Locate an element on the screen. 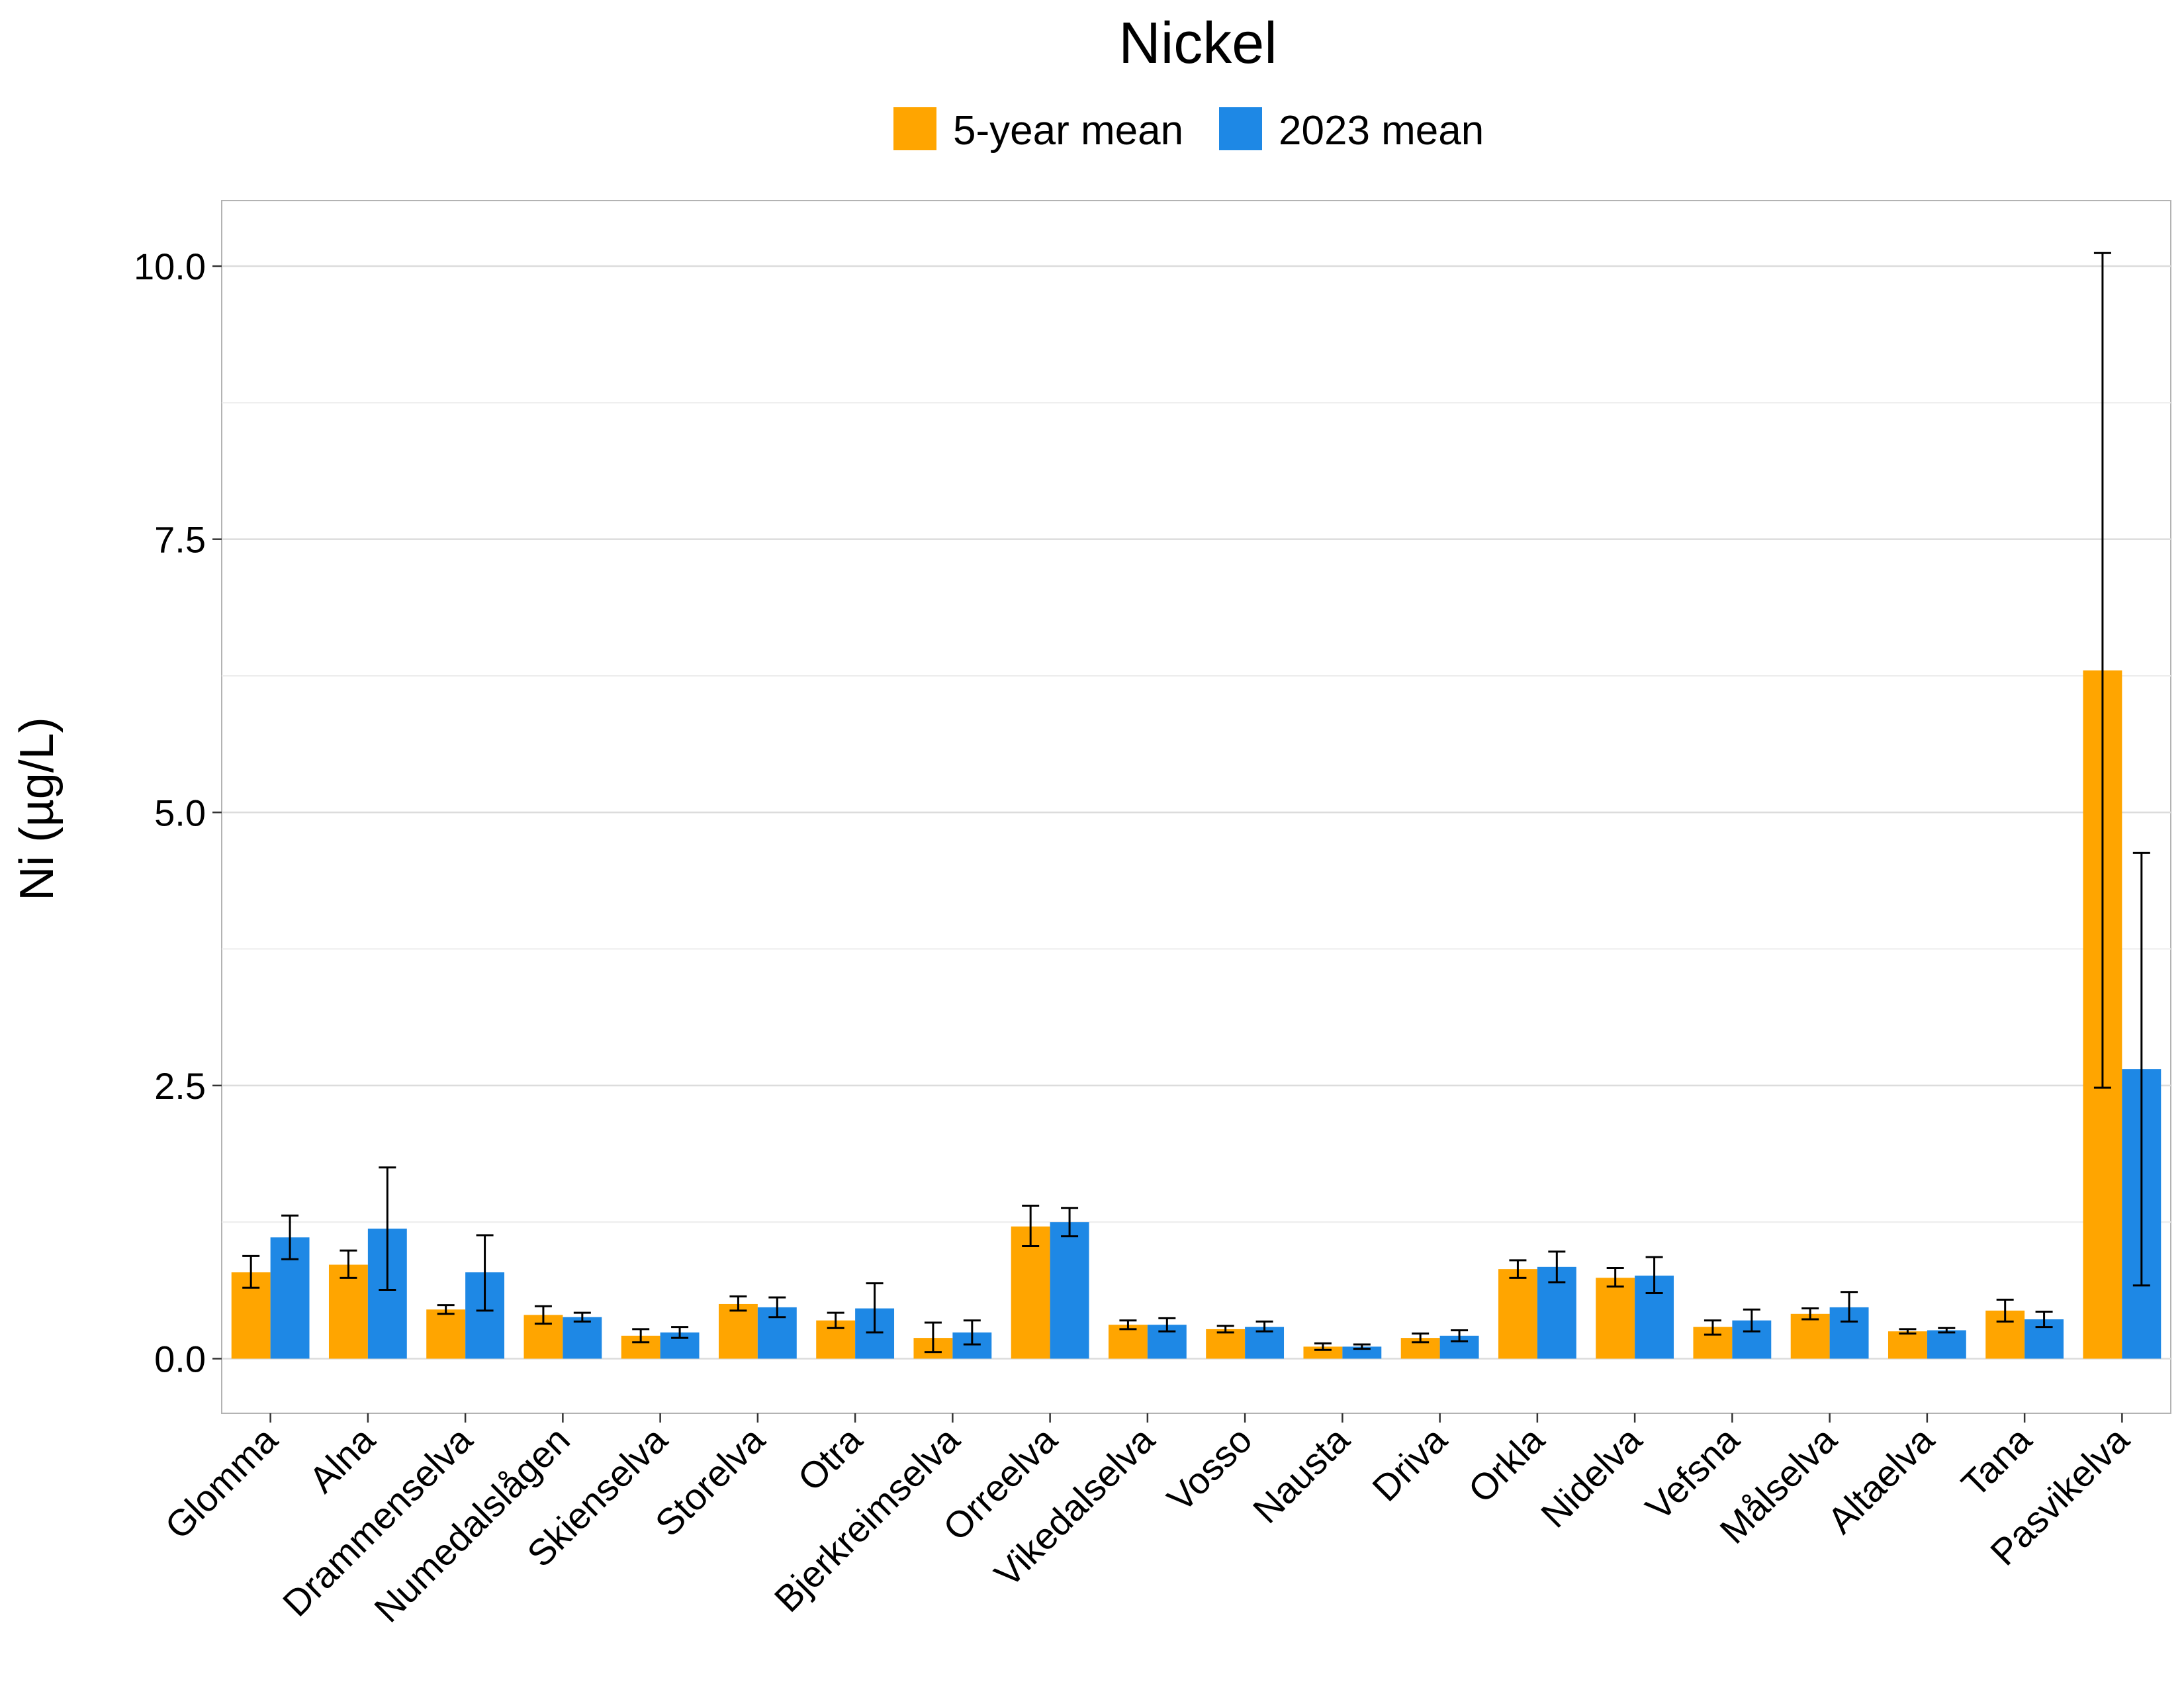  legend-swatch-5-year-mean is located at coordinates (914, 128).